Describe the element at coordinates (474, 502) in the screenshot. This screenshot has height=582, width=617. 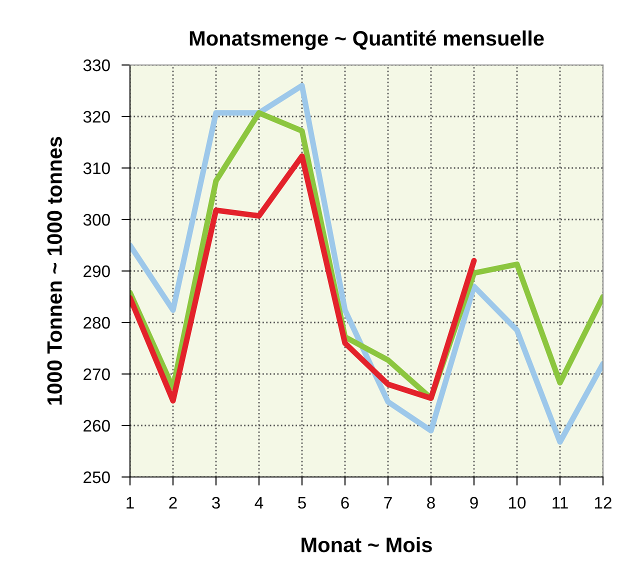
I see `x-tick-label: 9` at that location.